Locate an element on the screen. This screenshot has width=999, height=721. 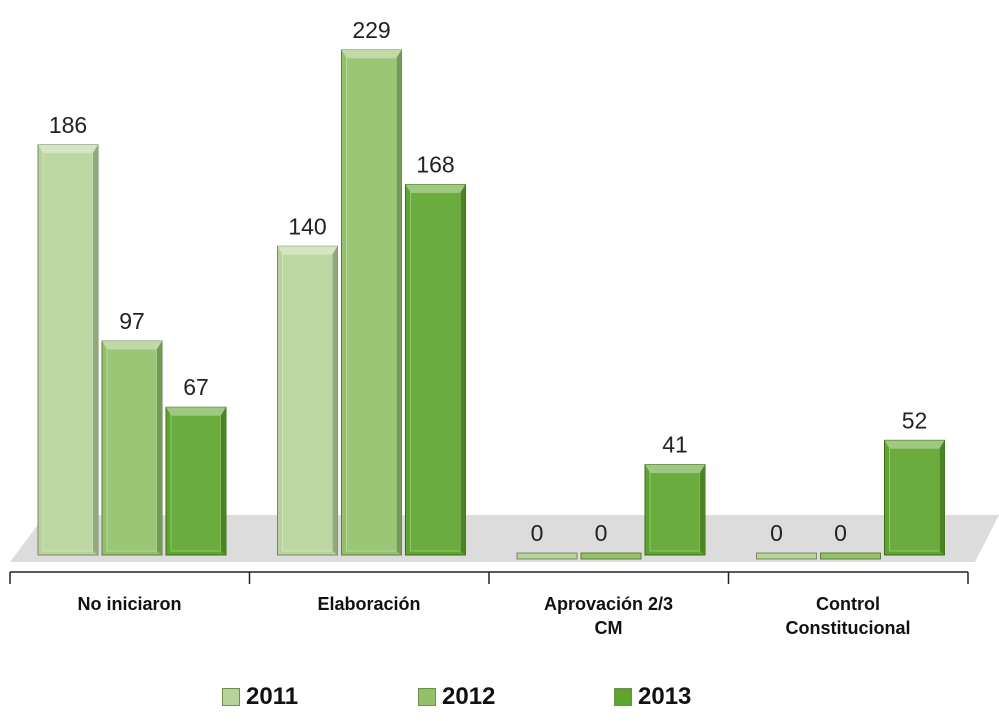
legend-label: 2012 is located at coordinates (469, 696).